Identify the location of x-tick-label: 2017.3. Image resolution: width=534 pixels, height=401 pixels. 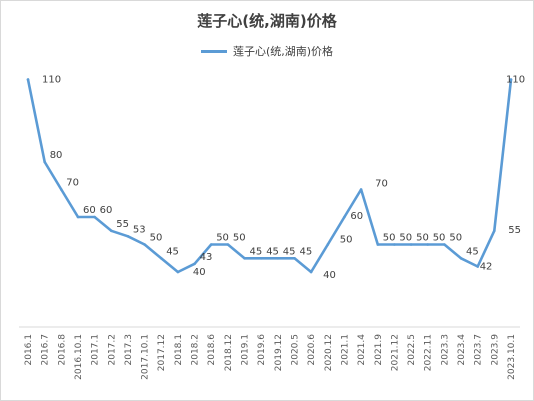
(129, 350).